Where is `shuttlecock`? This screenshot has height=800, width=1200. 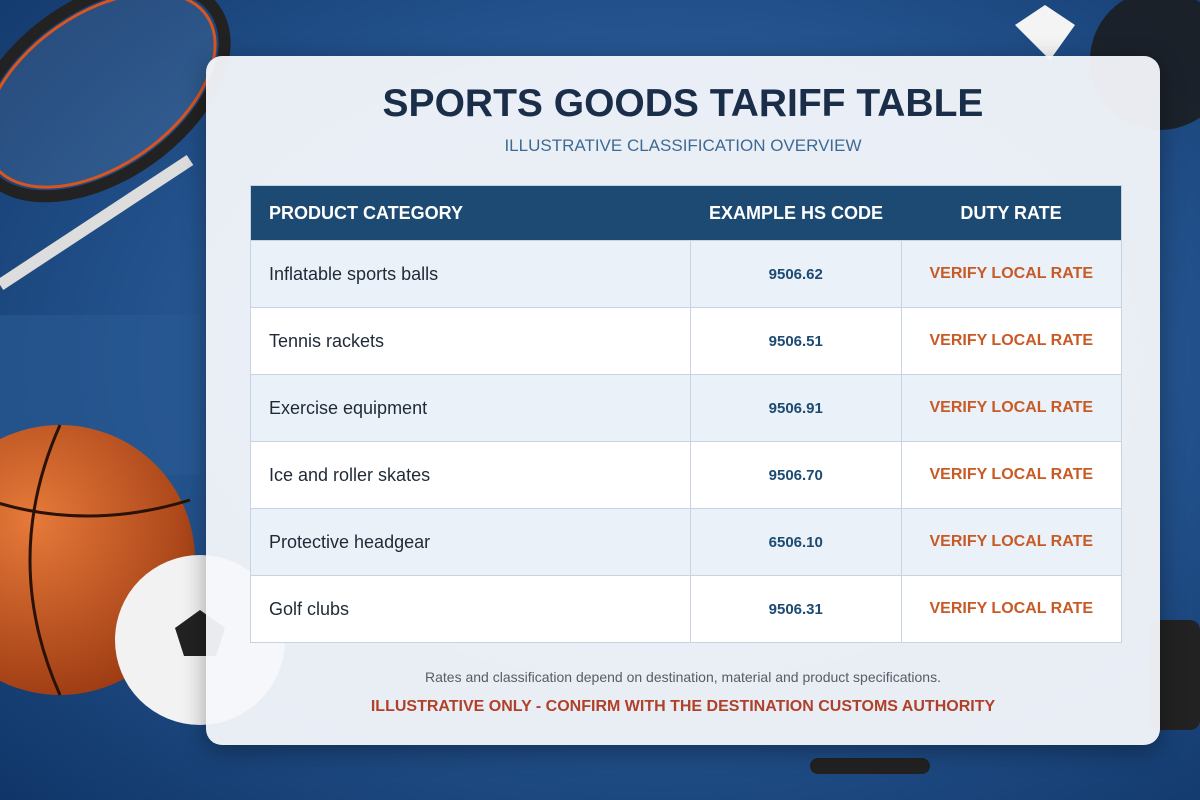 shuttlecock is located at coordinates (1045, 32).